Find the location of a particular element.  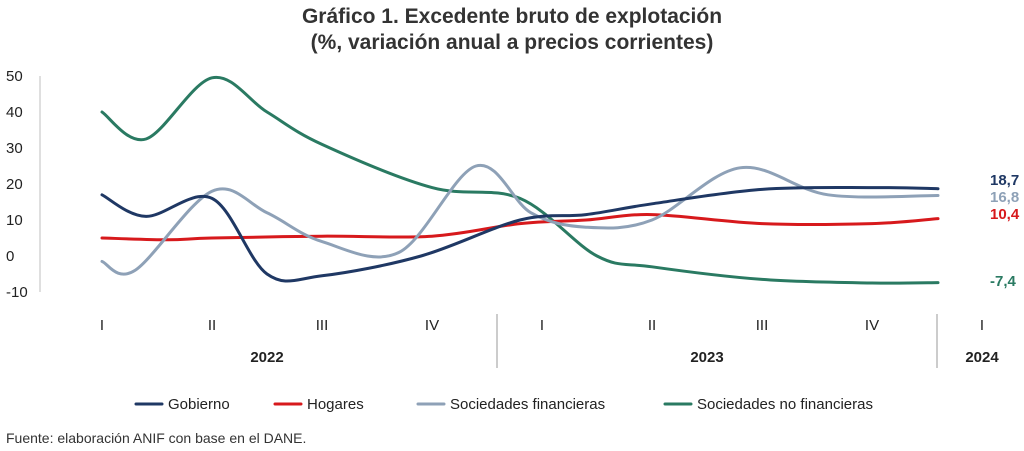

y-tick-label: 10 is located at coordinates (14, 220).